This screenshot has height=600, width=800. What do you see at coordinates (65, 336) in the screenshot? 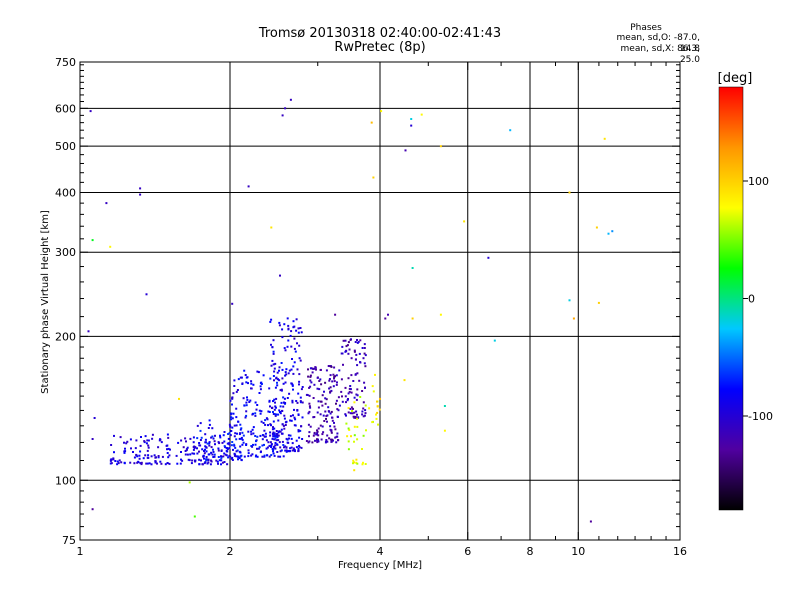
I see `y-tick-label: 200` at bounding box center [65, 336].